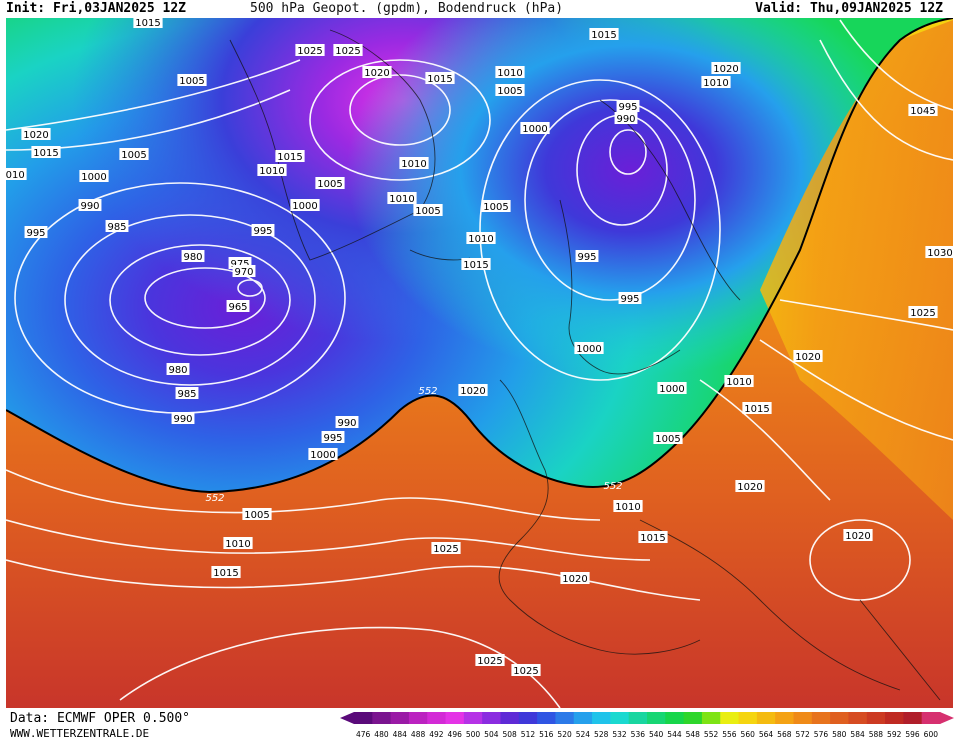 The height and width of the screenshot is (741, 959). What do you see at coordinates (243, 272) in the screenshot?
I see `isobar-label: 970` at bounding box center [243, 272].